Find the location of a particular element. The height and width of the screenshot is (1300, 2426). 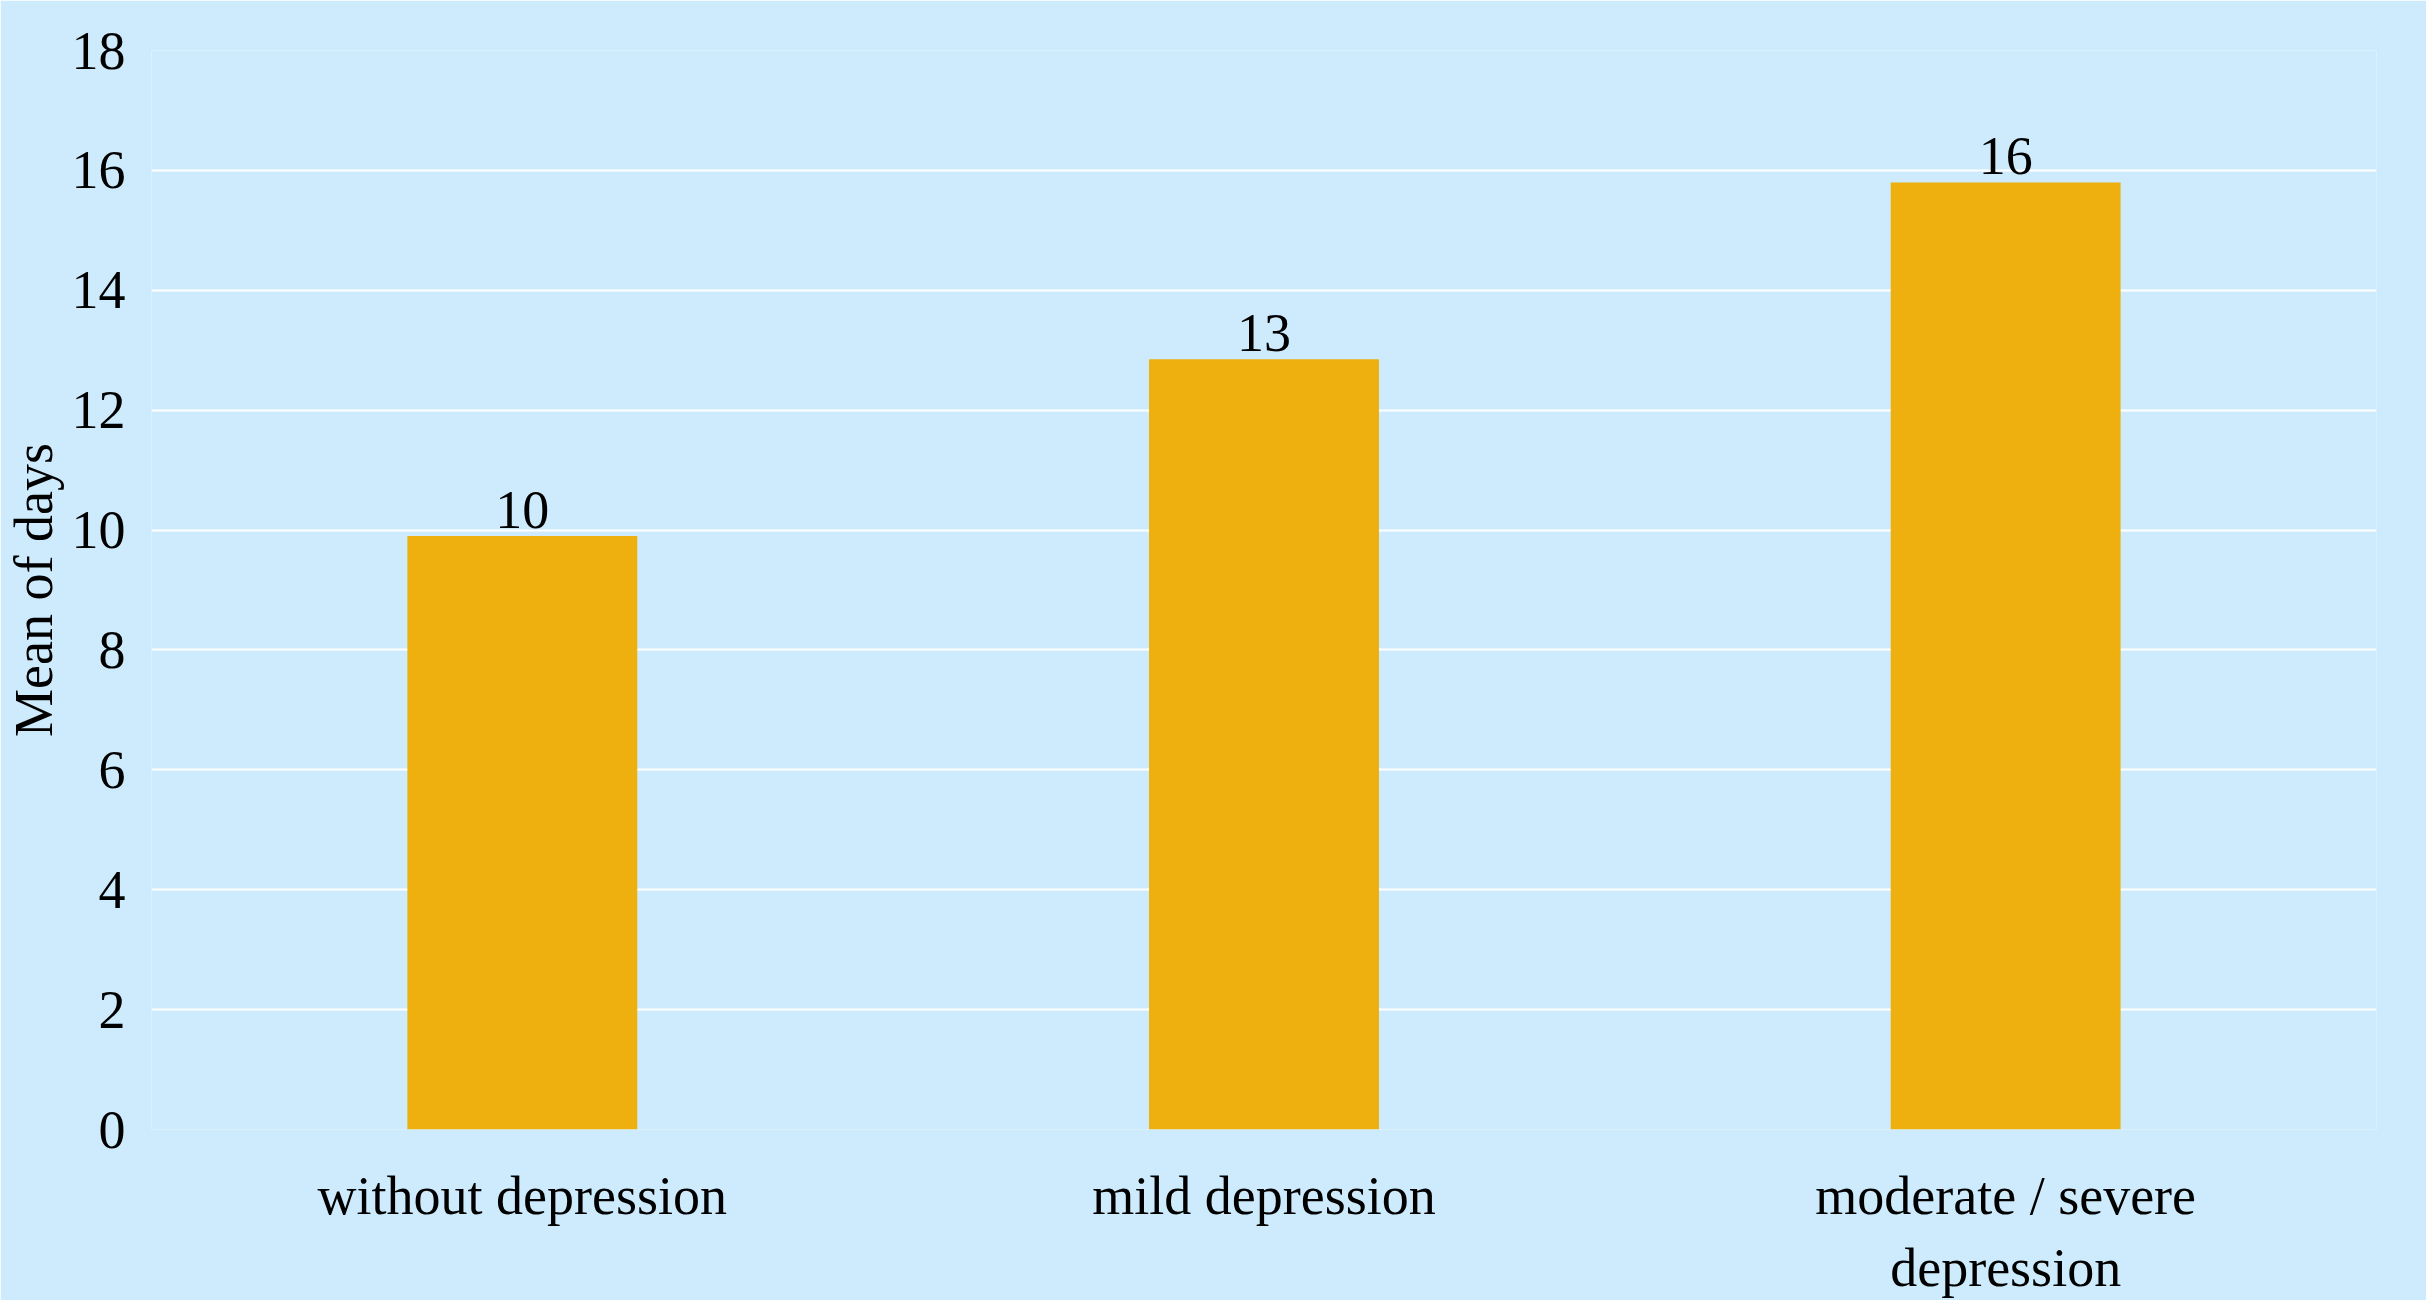

y-tick-label: 4 is located at coordinates (112, 889).